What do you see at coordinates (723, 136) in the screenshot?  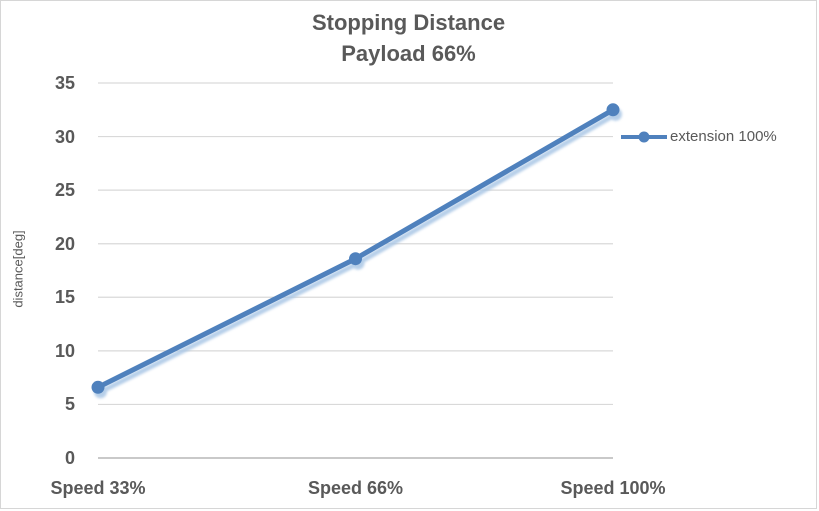 I see `legend-label: extension 100%` at bounding box center [723, 136].